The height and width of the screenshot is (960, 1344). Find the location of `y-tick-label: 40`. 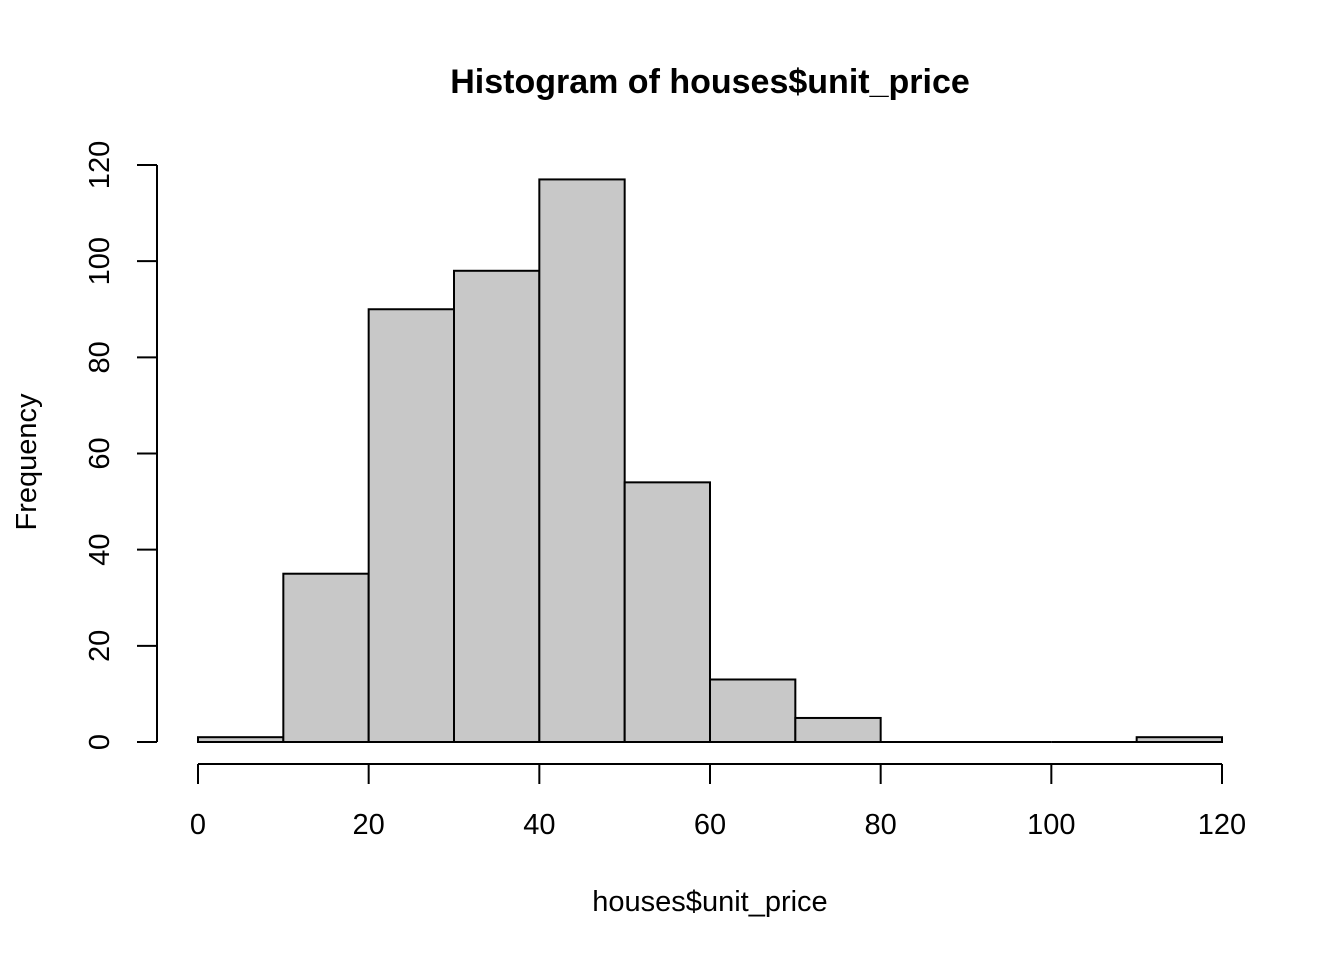

y-tick-label: 40 is located at coordinates (100, 550).